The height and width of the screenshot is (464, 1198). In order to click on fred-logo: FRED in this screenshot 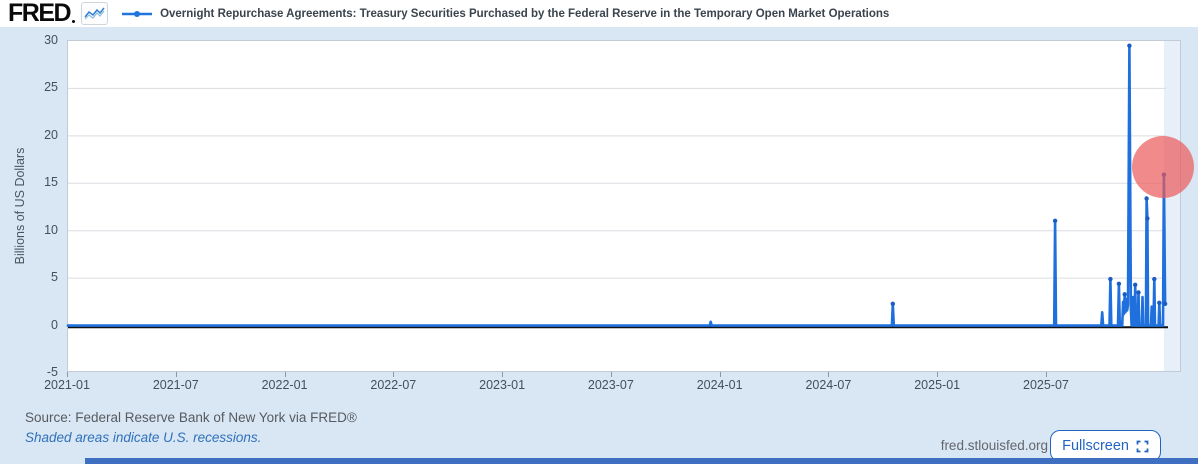, I will do `click(40, 13)`.